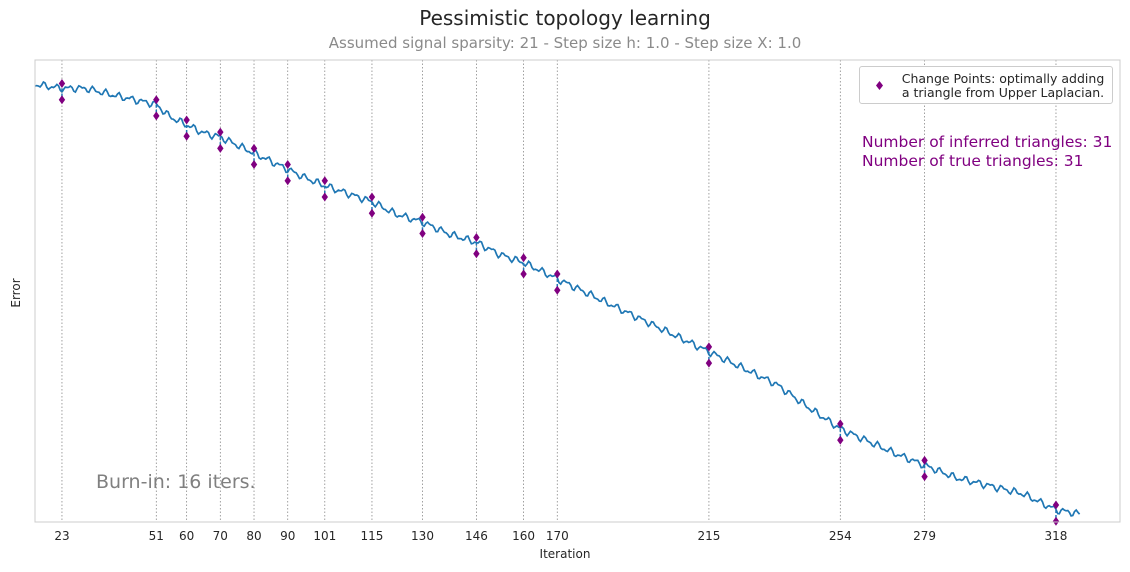 The image size is (1130, 572). I want to click on change-point-marker-23-after, so click(62, 100).